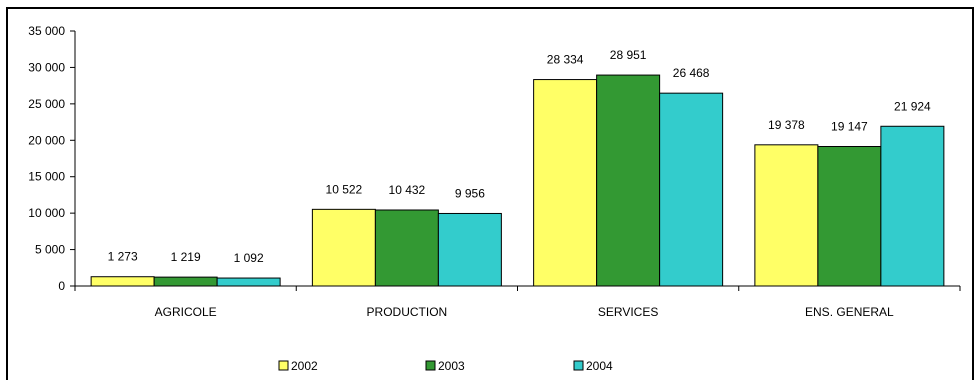 The image size is (978, 380). I want to click on y-tick-label: 5 000, so click(50, 250).